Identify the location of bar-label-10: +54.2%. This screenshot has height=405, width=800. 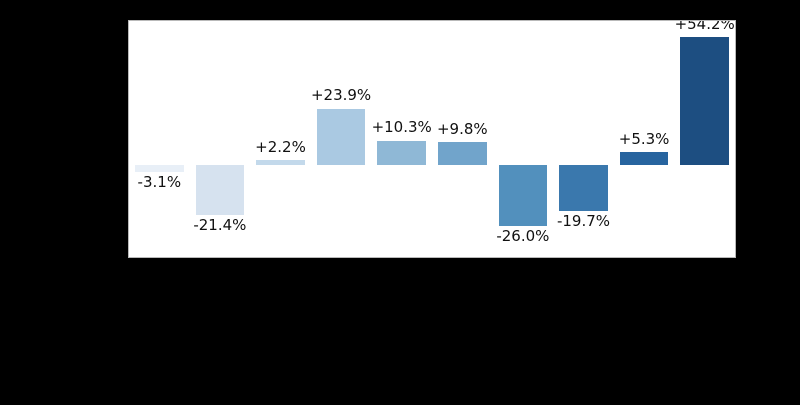
(704, 26).